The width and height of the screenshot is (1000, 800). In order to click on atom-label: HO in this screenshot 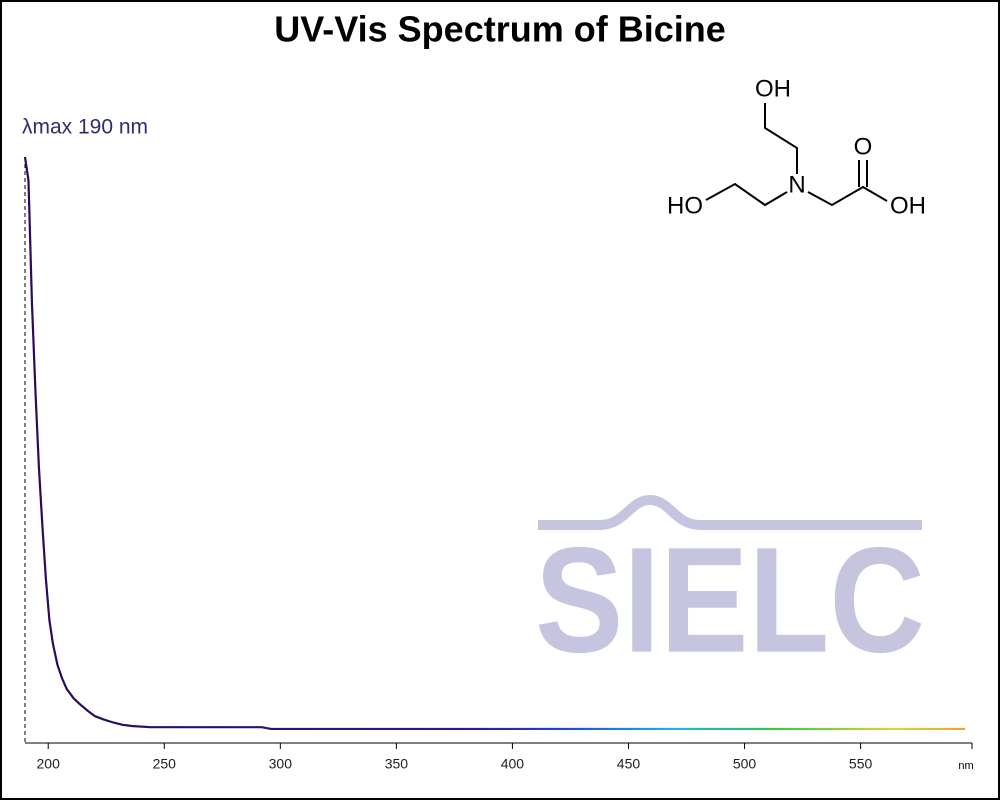, I will do `click(685, 205)`.